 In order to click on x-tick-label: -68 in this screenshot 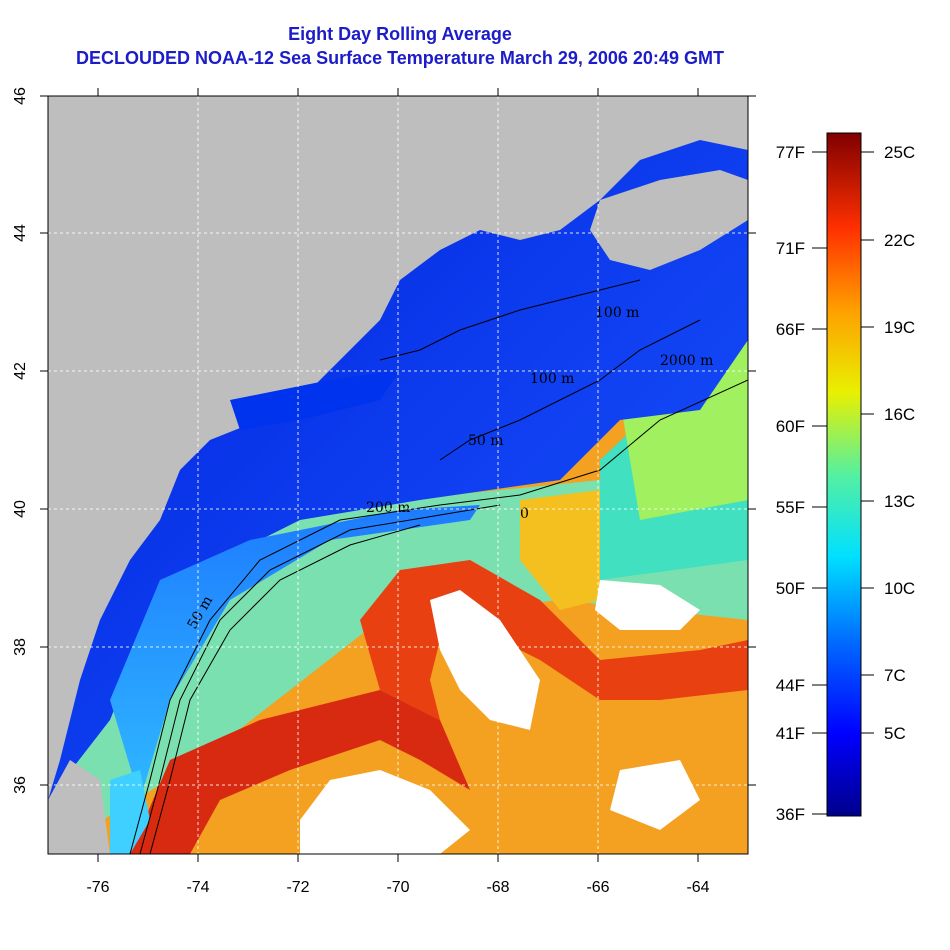, I will do `click(497, 887)`.